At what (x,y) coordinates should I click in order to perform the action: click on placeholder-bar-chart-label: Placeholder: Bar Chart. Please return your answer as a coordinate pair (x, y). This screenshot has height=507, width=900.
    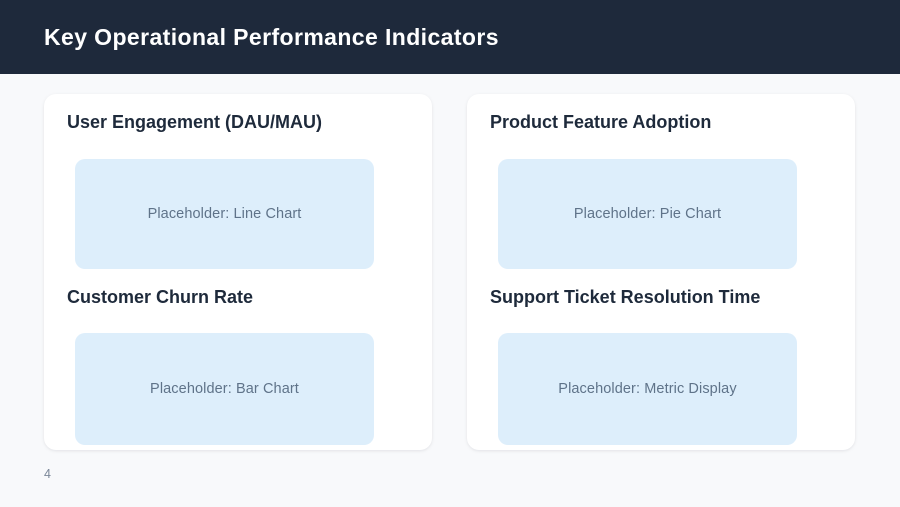
    Looking at the image, I should click on (224, 389).